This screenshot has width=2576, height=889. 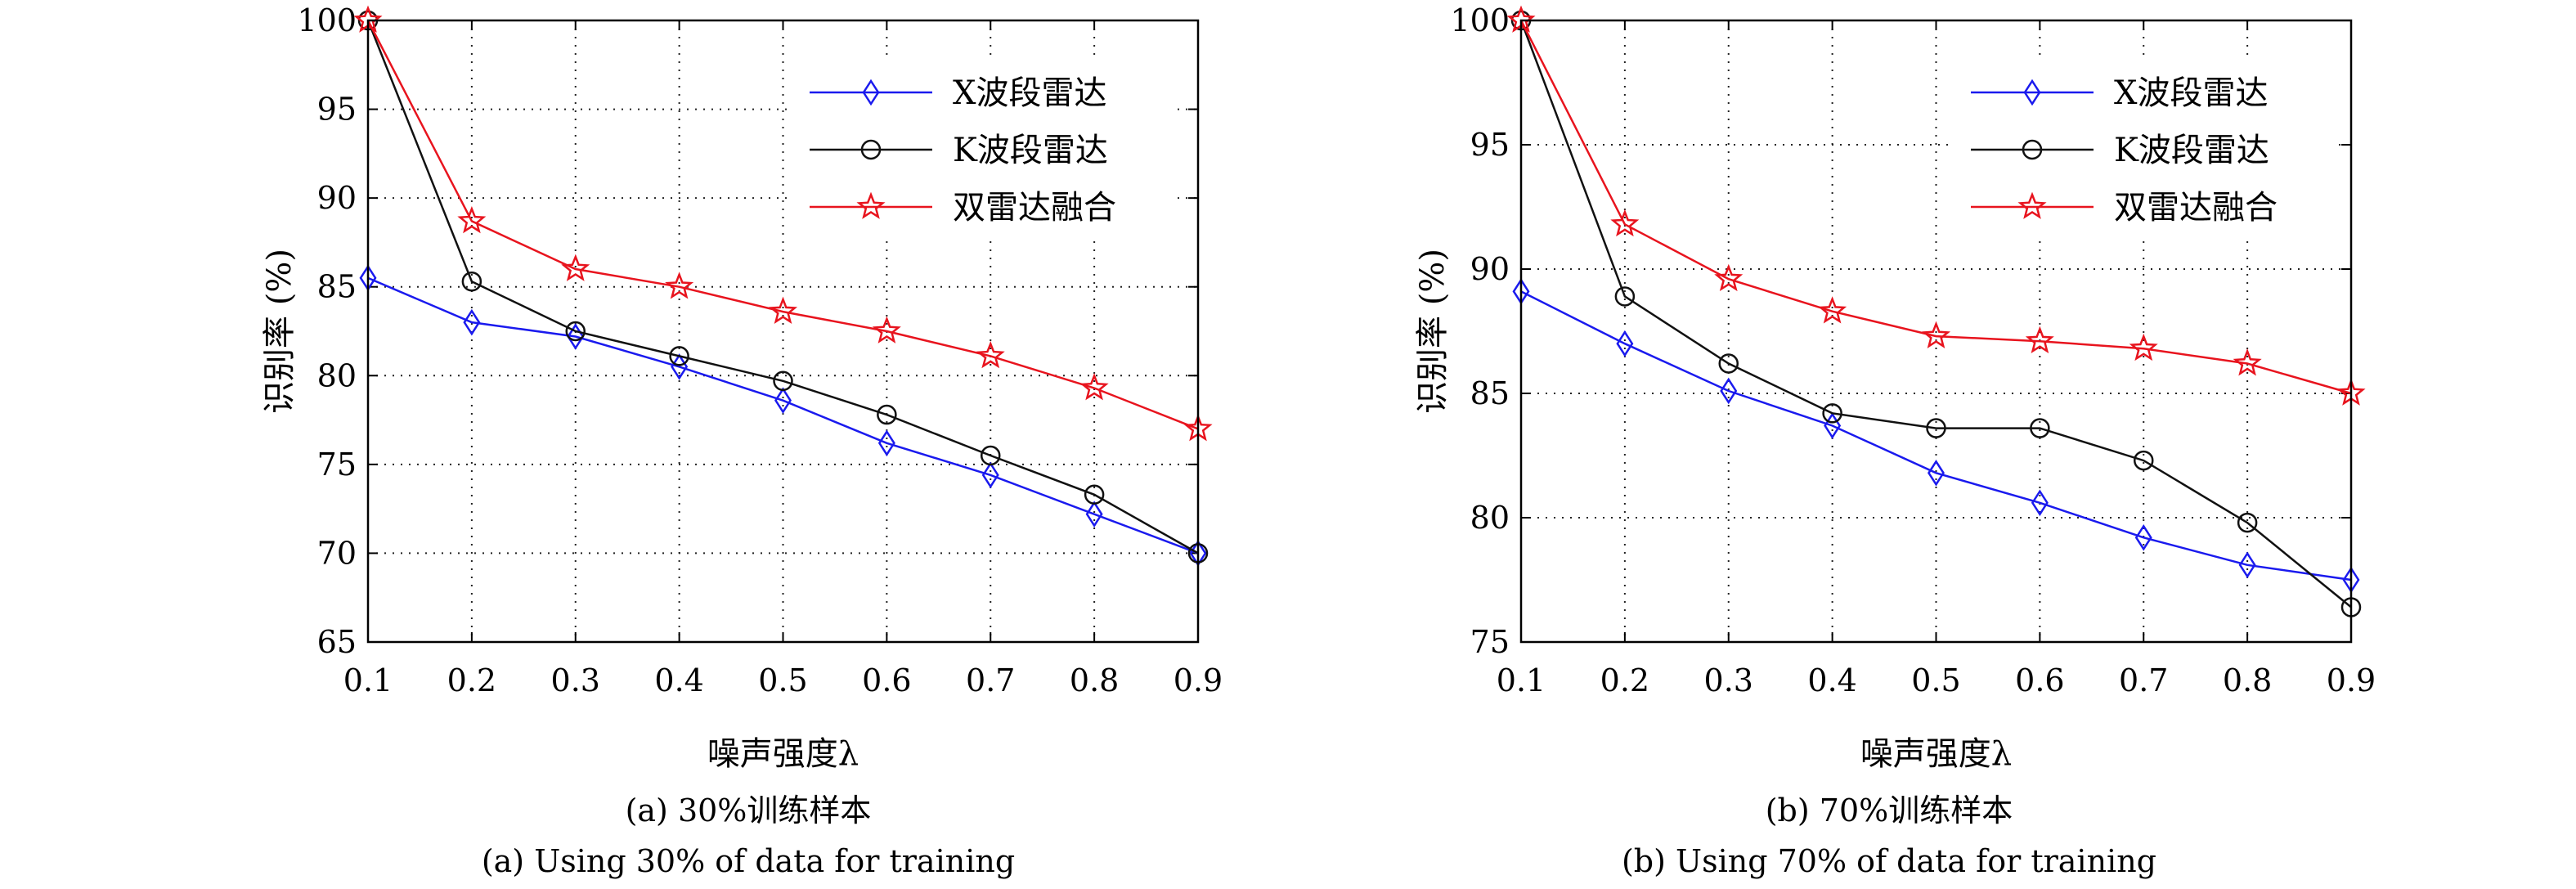 I want to click on caption-a-en: (a) Using 30% of data for training, so click(x=748, y=861).